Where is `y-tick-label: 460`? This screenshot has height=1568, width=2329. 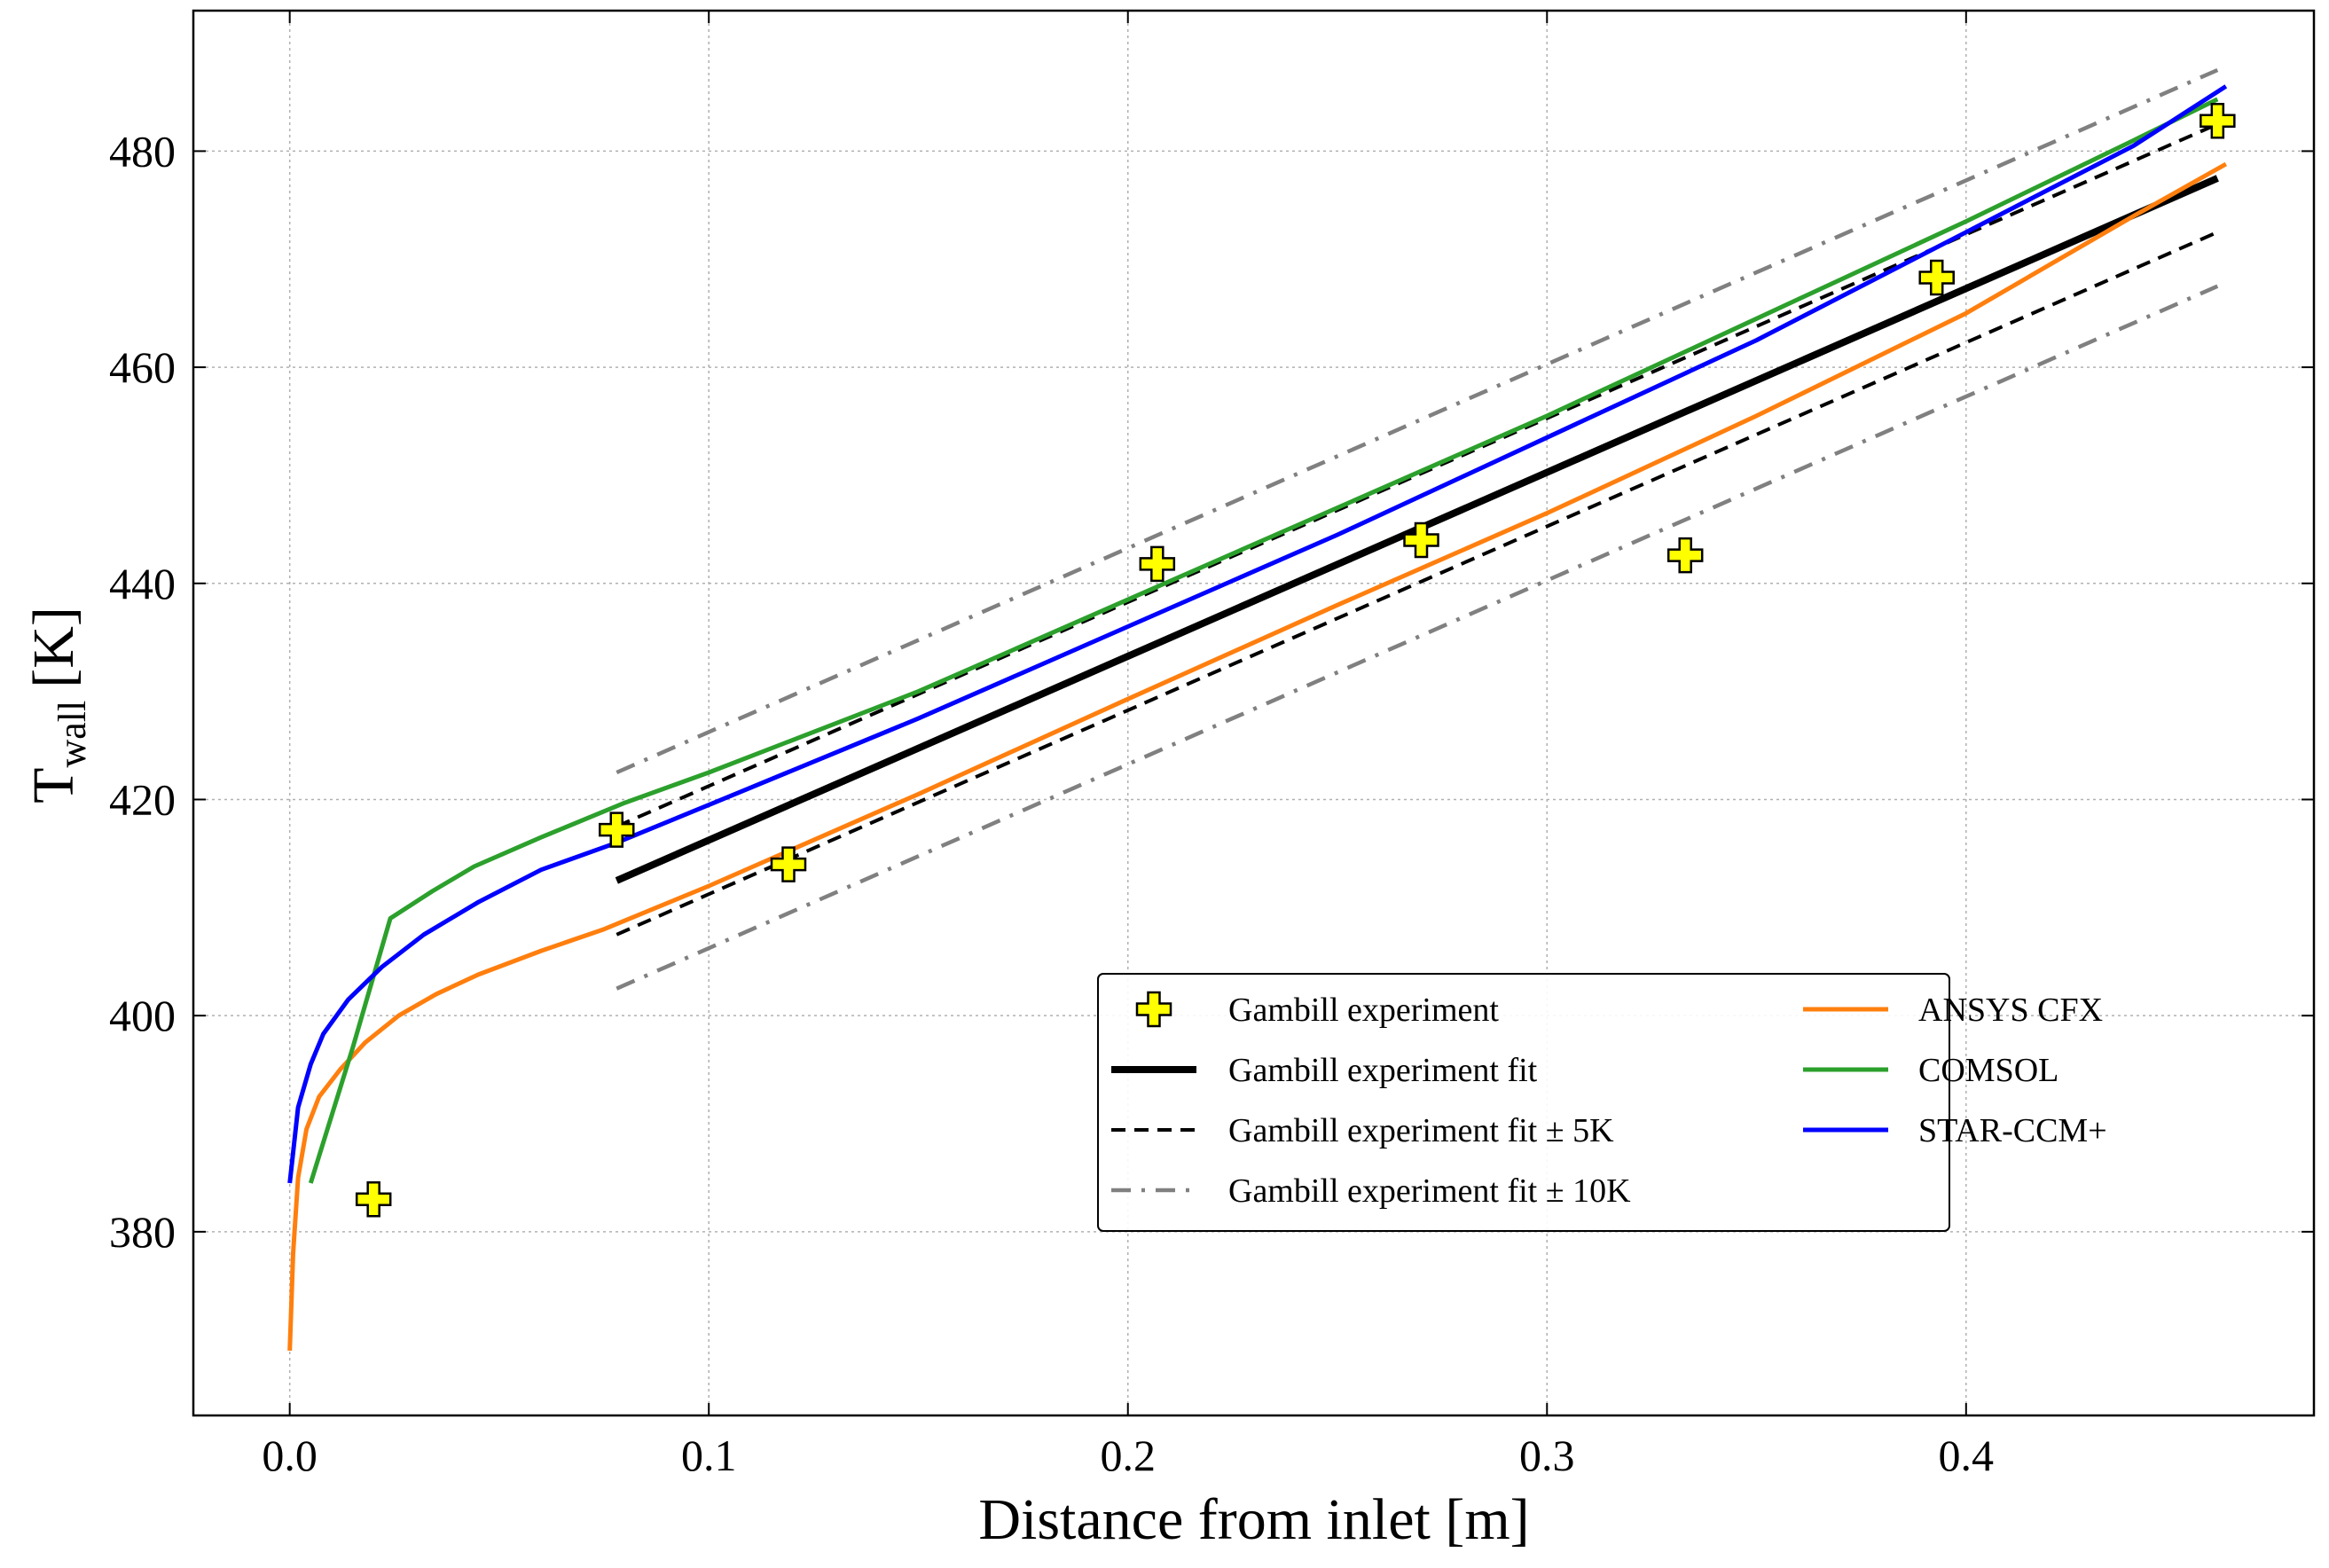
y-tick-label: 460 is located at coordinates (142, 367).